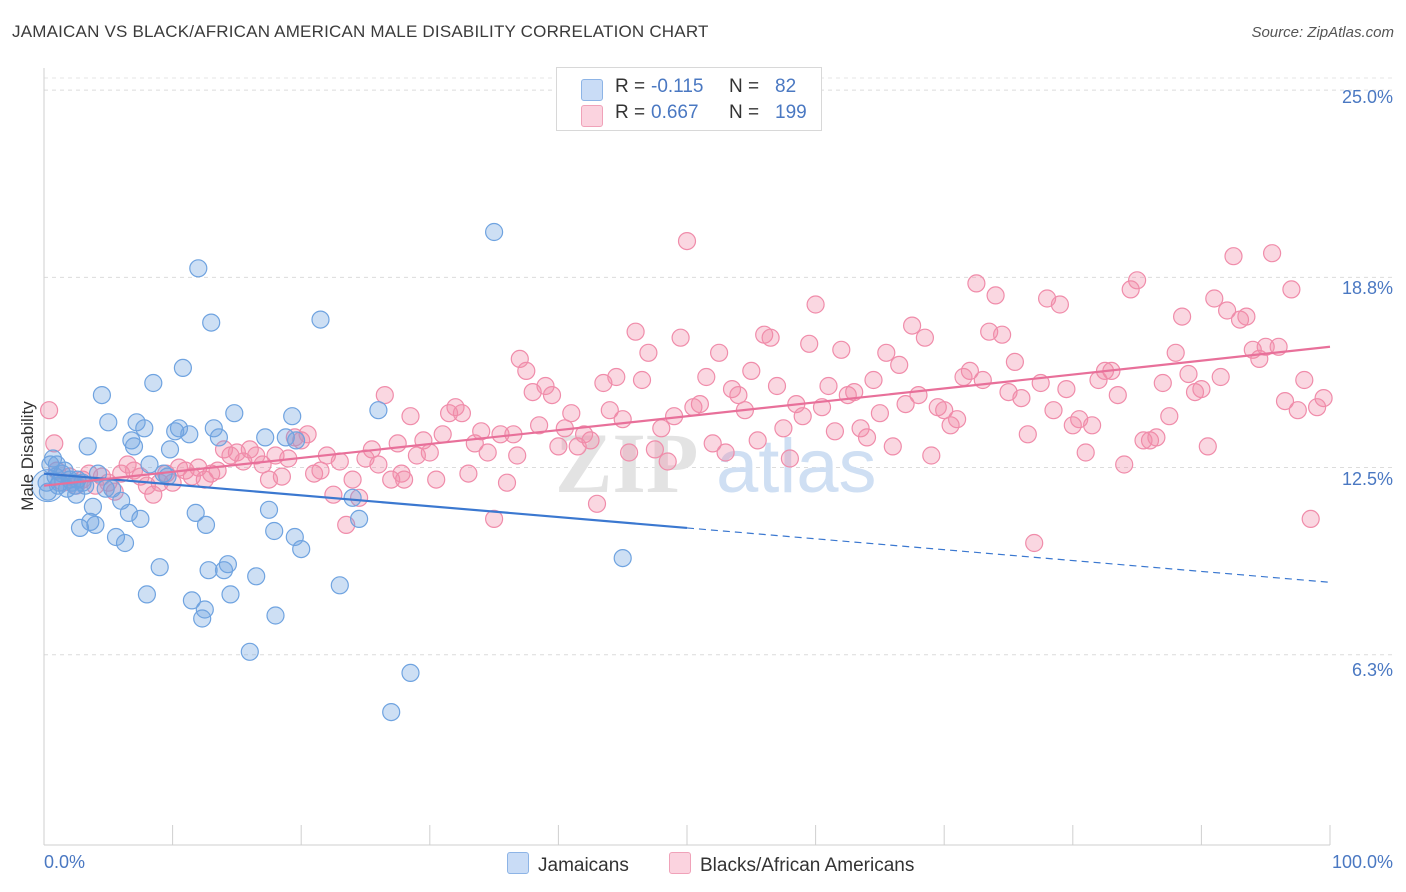  What do you see at coordinates (1322, 32) in the screenshot?
I see `source-attribution: Source: ZipAtlas.com` at bounding box center [1322, 32].